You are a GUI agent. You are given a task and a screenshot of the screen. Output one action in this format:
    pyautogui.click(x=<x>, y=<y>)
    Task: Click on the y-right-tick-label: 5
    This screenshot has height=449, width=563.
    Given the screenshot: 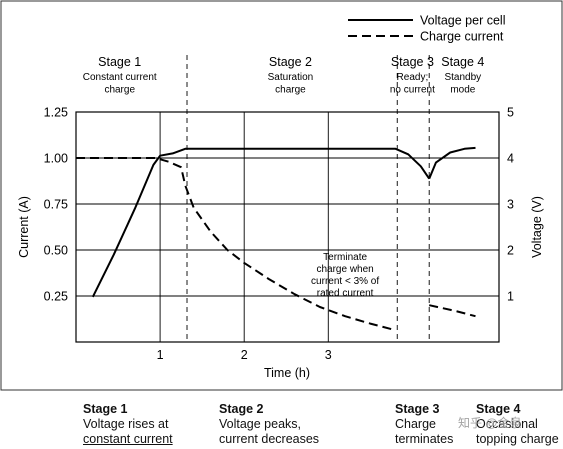 What is the action you would take?
    pyautogui.click(x=510, y=113)
    